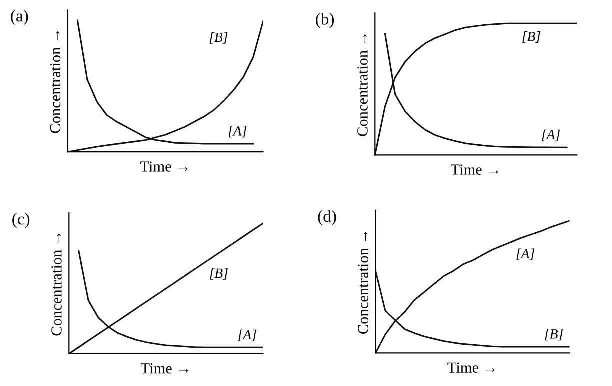  What do you see at coordinates (19, 18) in the screenshot?
I see `chart-title: (a)` at bounding box center [19, 18].